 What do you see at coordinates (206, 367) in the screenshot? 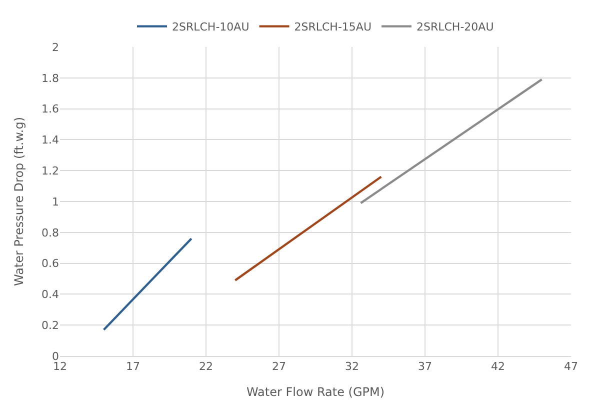
I see `x-tick-label: 22` at bounding box center [206, 367].